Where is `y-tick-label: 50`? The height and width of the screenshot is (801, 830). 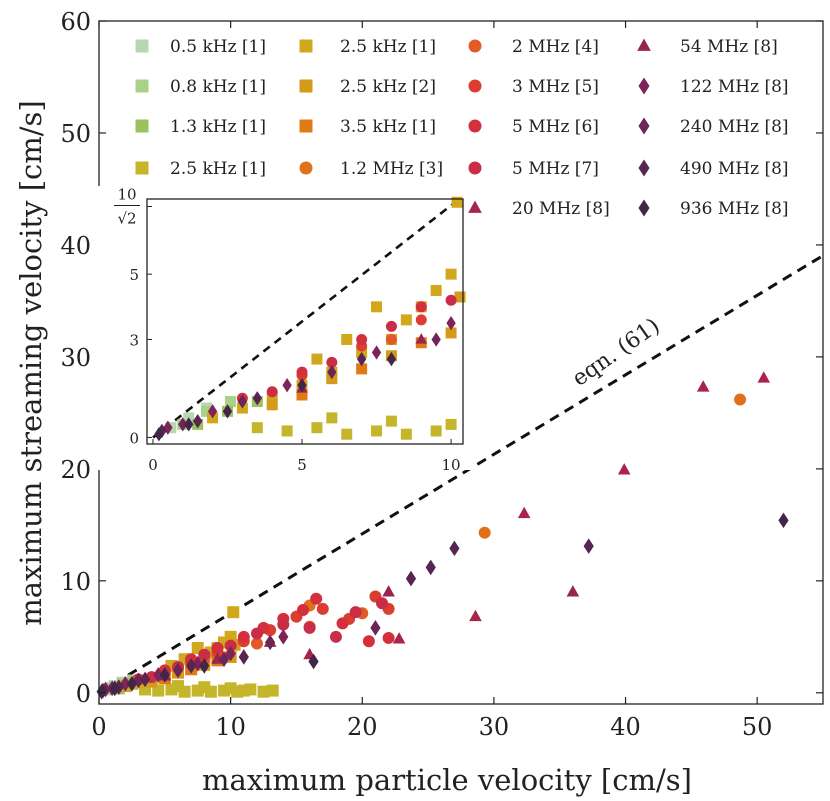
y-tick-label: 50 is located at coordinates (75, 134).